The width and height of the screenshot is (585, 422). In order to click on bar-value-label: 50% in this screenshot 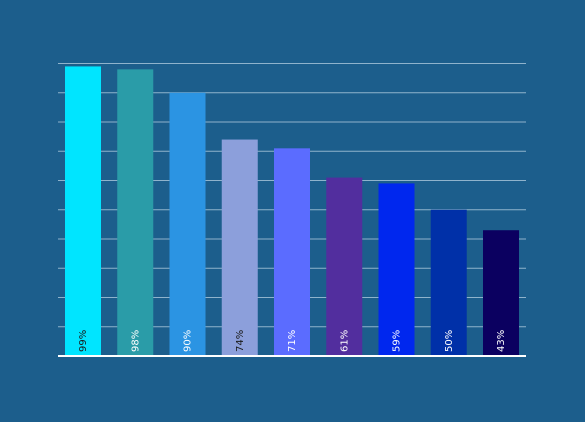, I will do `click(449, 341)`.